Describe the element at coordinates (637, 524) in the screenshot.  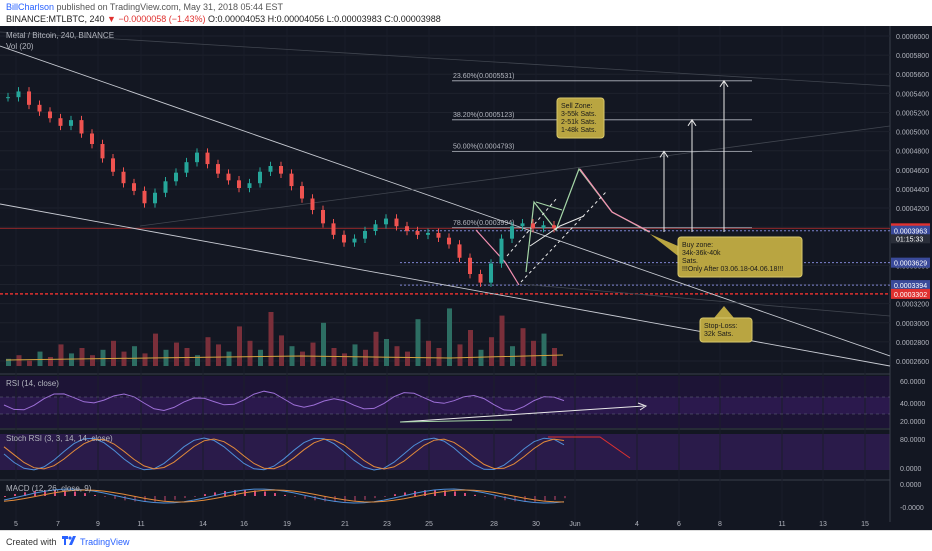
I see `time-tick-label: 4` at that location.